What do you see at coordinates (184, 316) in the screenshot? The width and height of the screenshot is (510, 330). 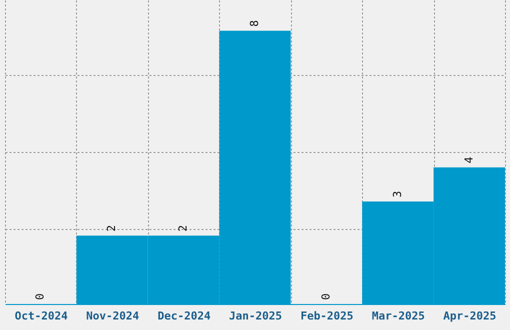 I see `x-tick-label: Dec-2024` at bounding box center [184, 316].